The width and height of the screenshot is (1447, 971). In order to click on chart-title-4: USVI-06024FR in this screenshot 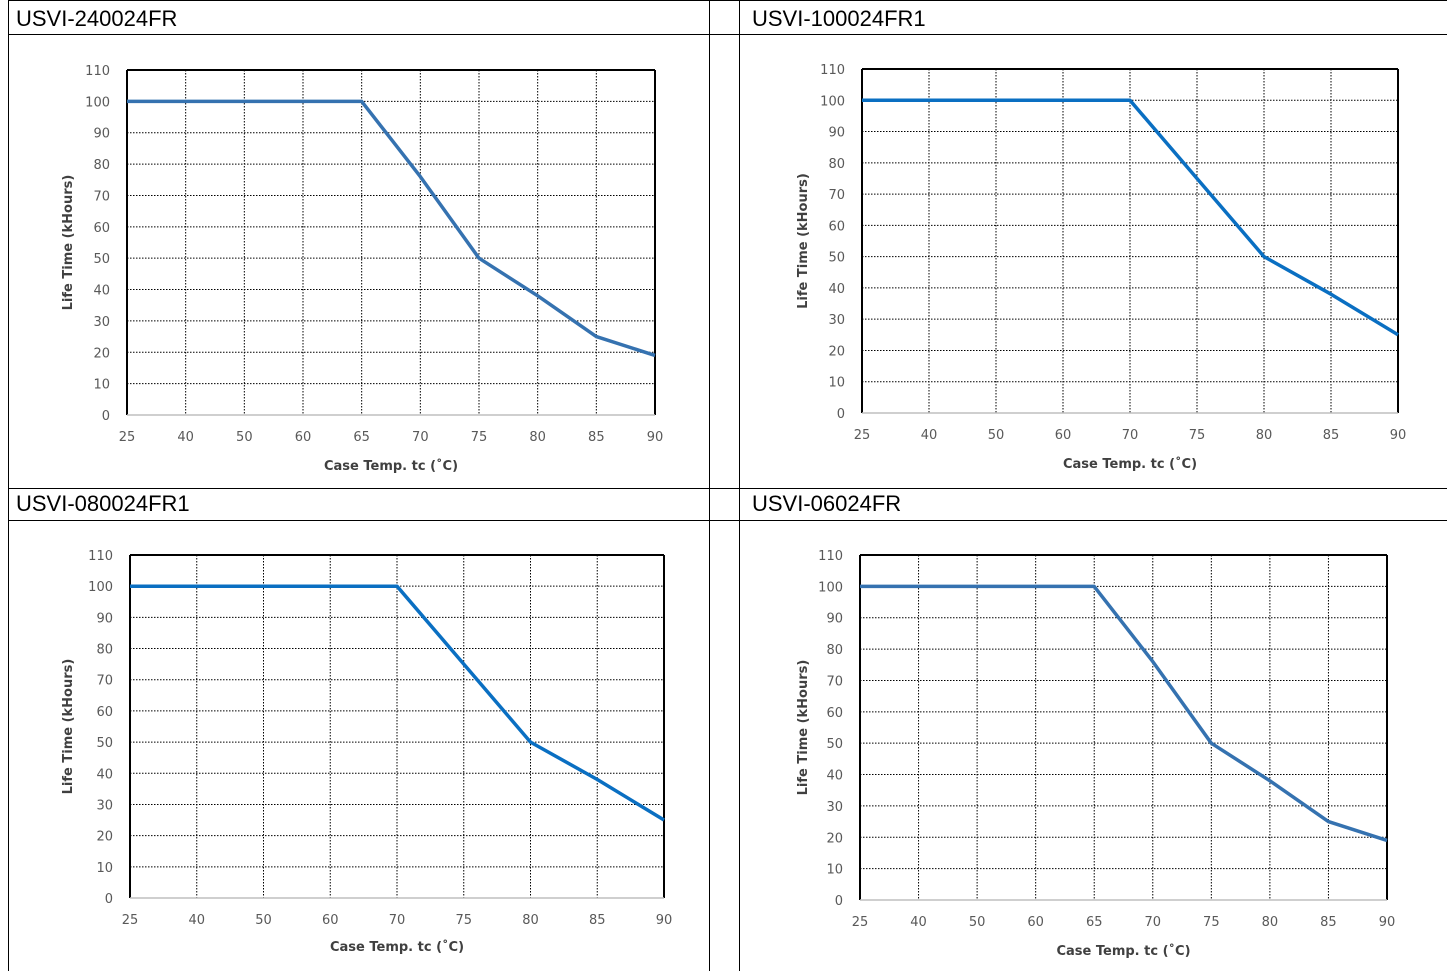, I will do `click(827, 503)`.